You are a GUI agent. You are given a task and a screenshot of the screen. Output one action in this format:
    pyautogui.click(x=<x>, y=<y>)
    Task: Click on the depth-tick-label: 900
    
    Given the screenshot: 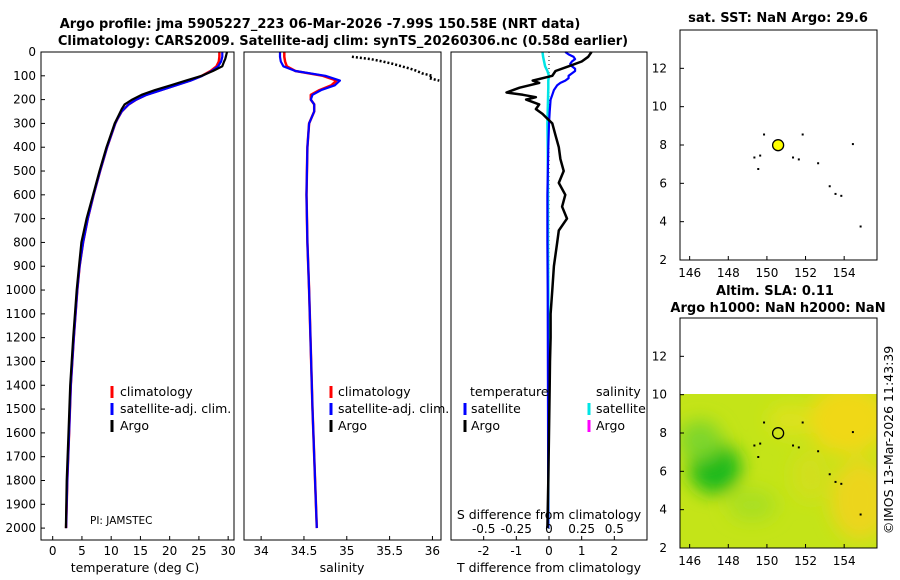 What is the action you would take?
    pyautogui.click(x=24, y=266)
    